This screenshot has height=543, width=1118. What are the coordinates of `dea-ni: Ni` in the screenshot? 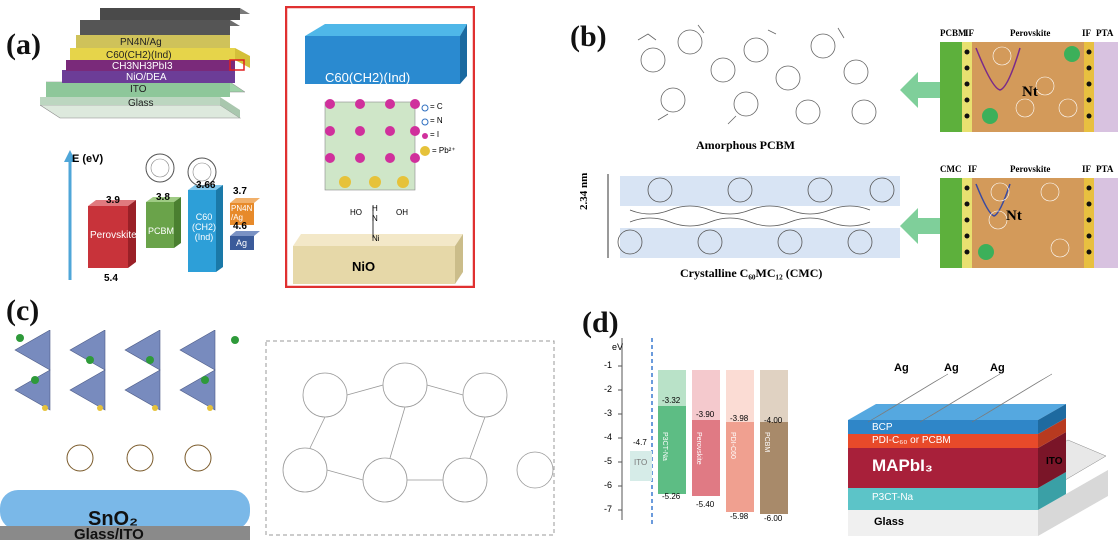 It's located at (376, 238).